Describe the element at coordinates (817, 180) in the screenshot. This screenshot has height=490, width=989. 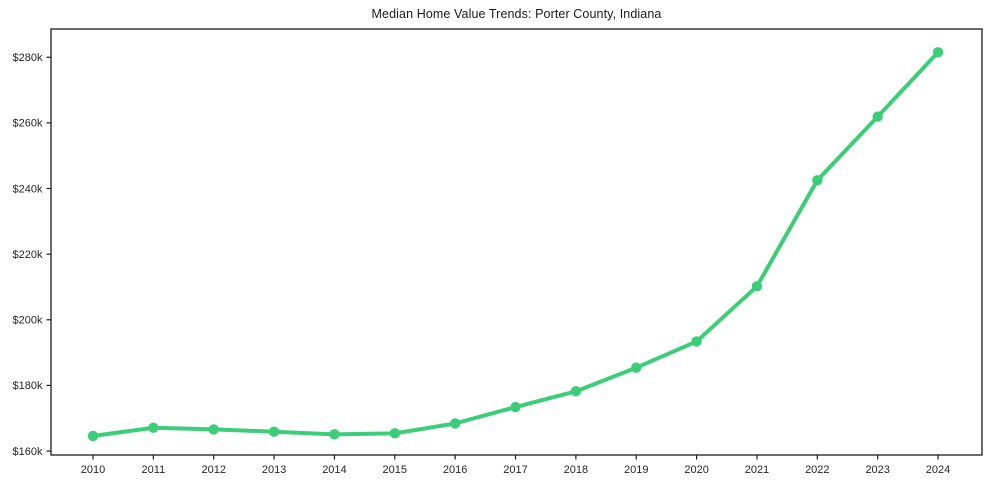
I see `data-point-2022` at that location.